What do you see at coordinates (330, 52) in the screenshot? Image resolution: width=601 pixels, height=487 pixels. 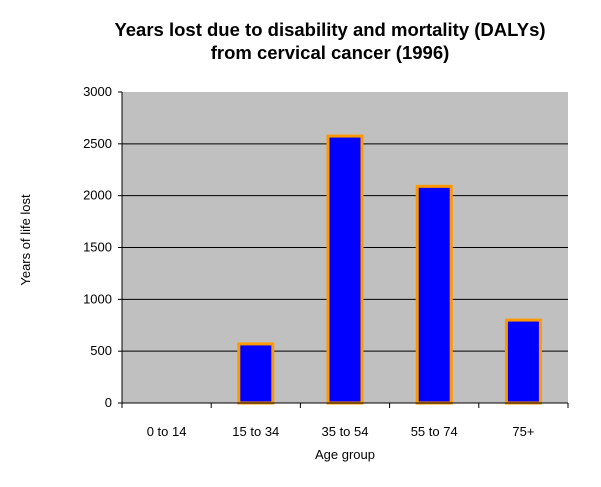 I see `chart-title-line-2: from cervical cancer (1996)` at bounding box center [330, 52].